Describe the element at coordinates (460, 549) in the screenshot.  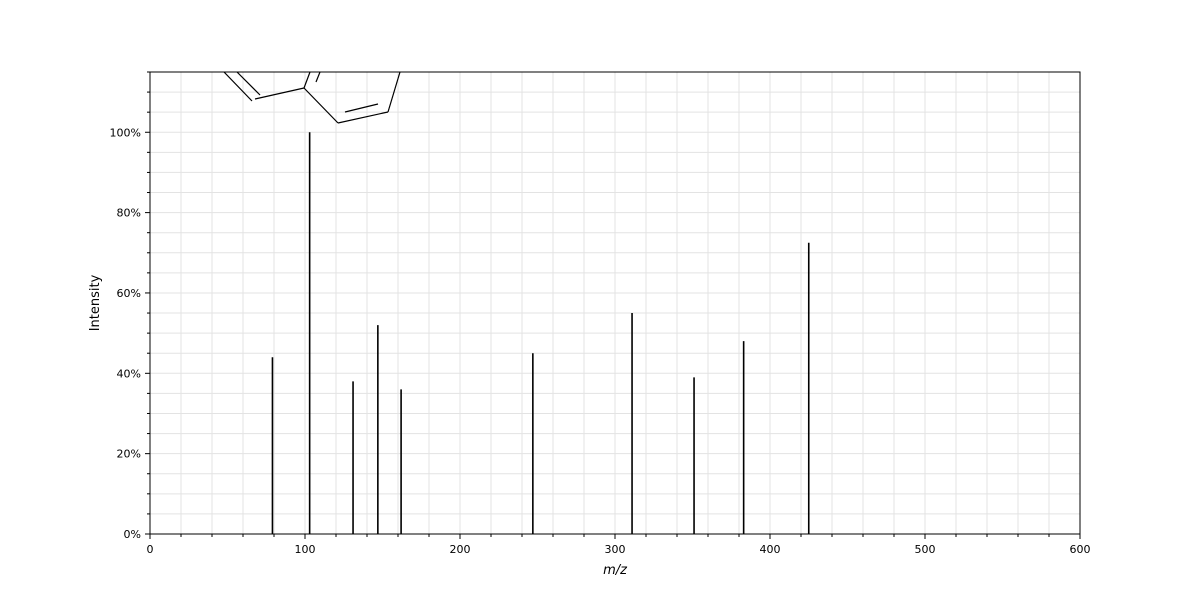
I see `x-tick-label: 200` at that location.